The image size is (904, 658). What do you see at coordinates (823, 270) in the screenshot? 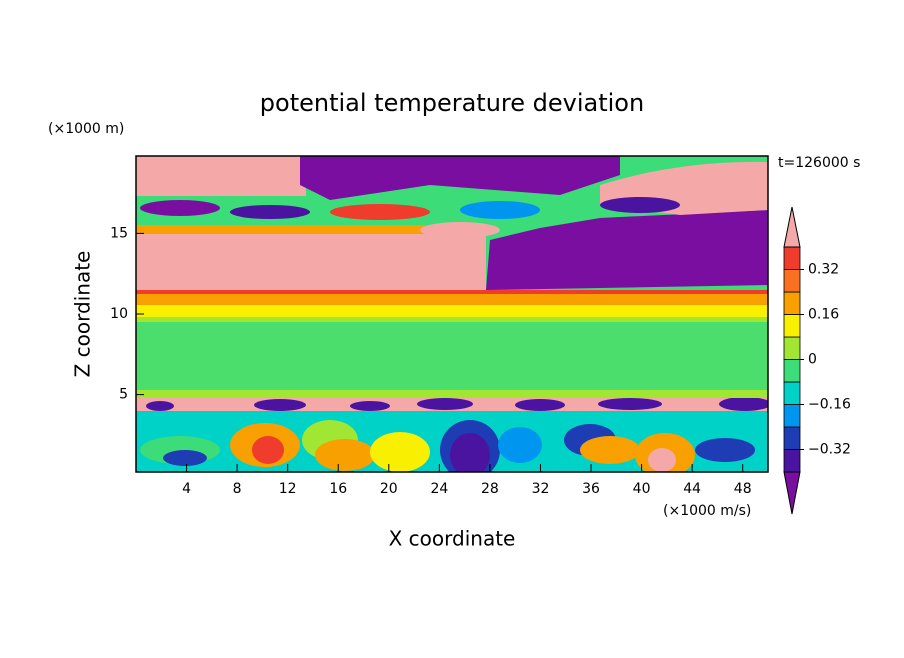
I see `colorbar-label: 0.32` at bounding box center [823, 270].